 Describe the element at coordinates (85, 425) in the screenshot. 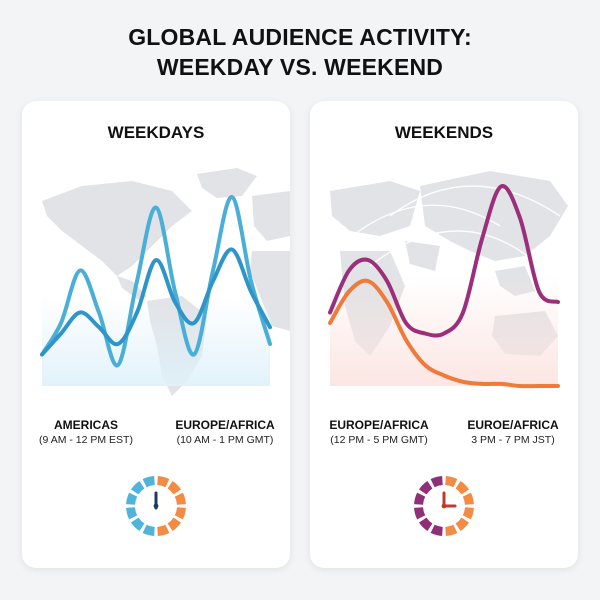

I see `region-name: AMERICAS` at that location.